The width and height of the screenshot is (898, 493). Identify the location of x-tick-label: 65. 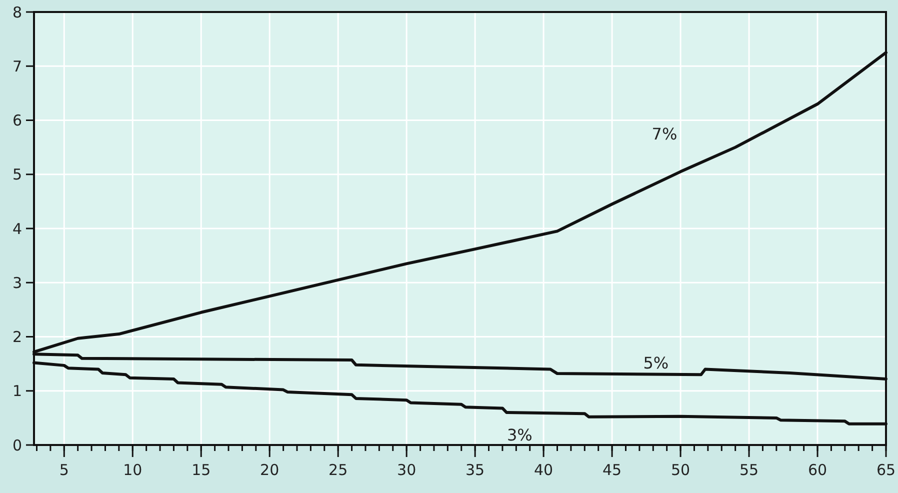
(886, 470).